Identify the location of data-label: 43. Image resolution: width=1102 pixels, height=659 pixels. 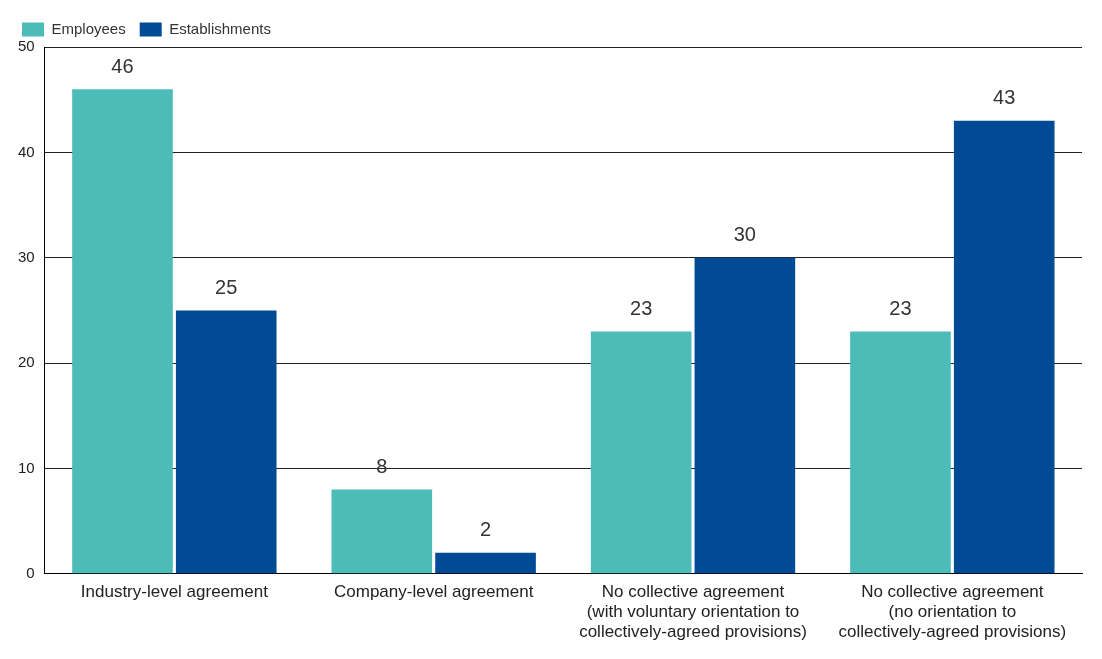
(1004, 97).